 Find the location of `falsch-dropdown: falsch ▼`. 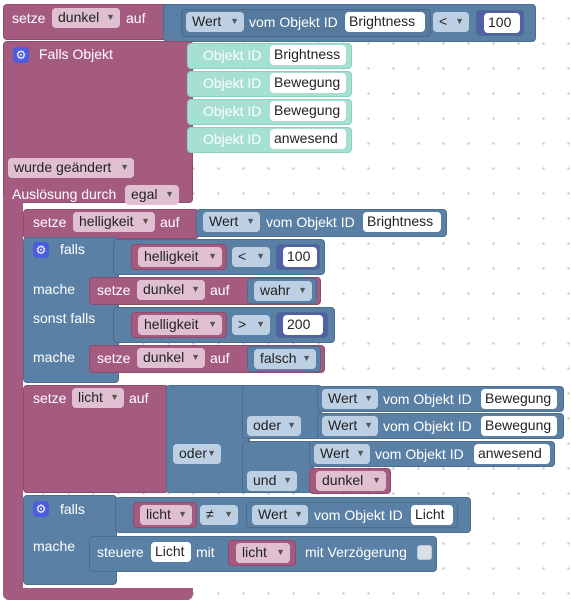

falsch-dropdown: falsch ▼ is located at coordinates (285, 359).